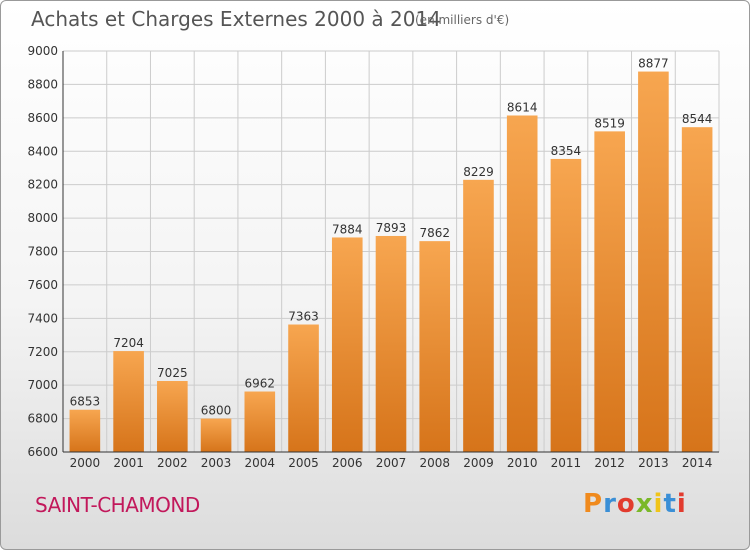 This screenshot has height=550, width=750. I want to click on y-tick-label: 7000, so click(42, 385).